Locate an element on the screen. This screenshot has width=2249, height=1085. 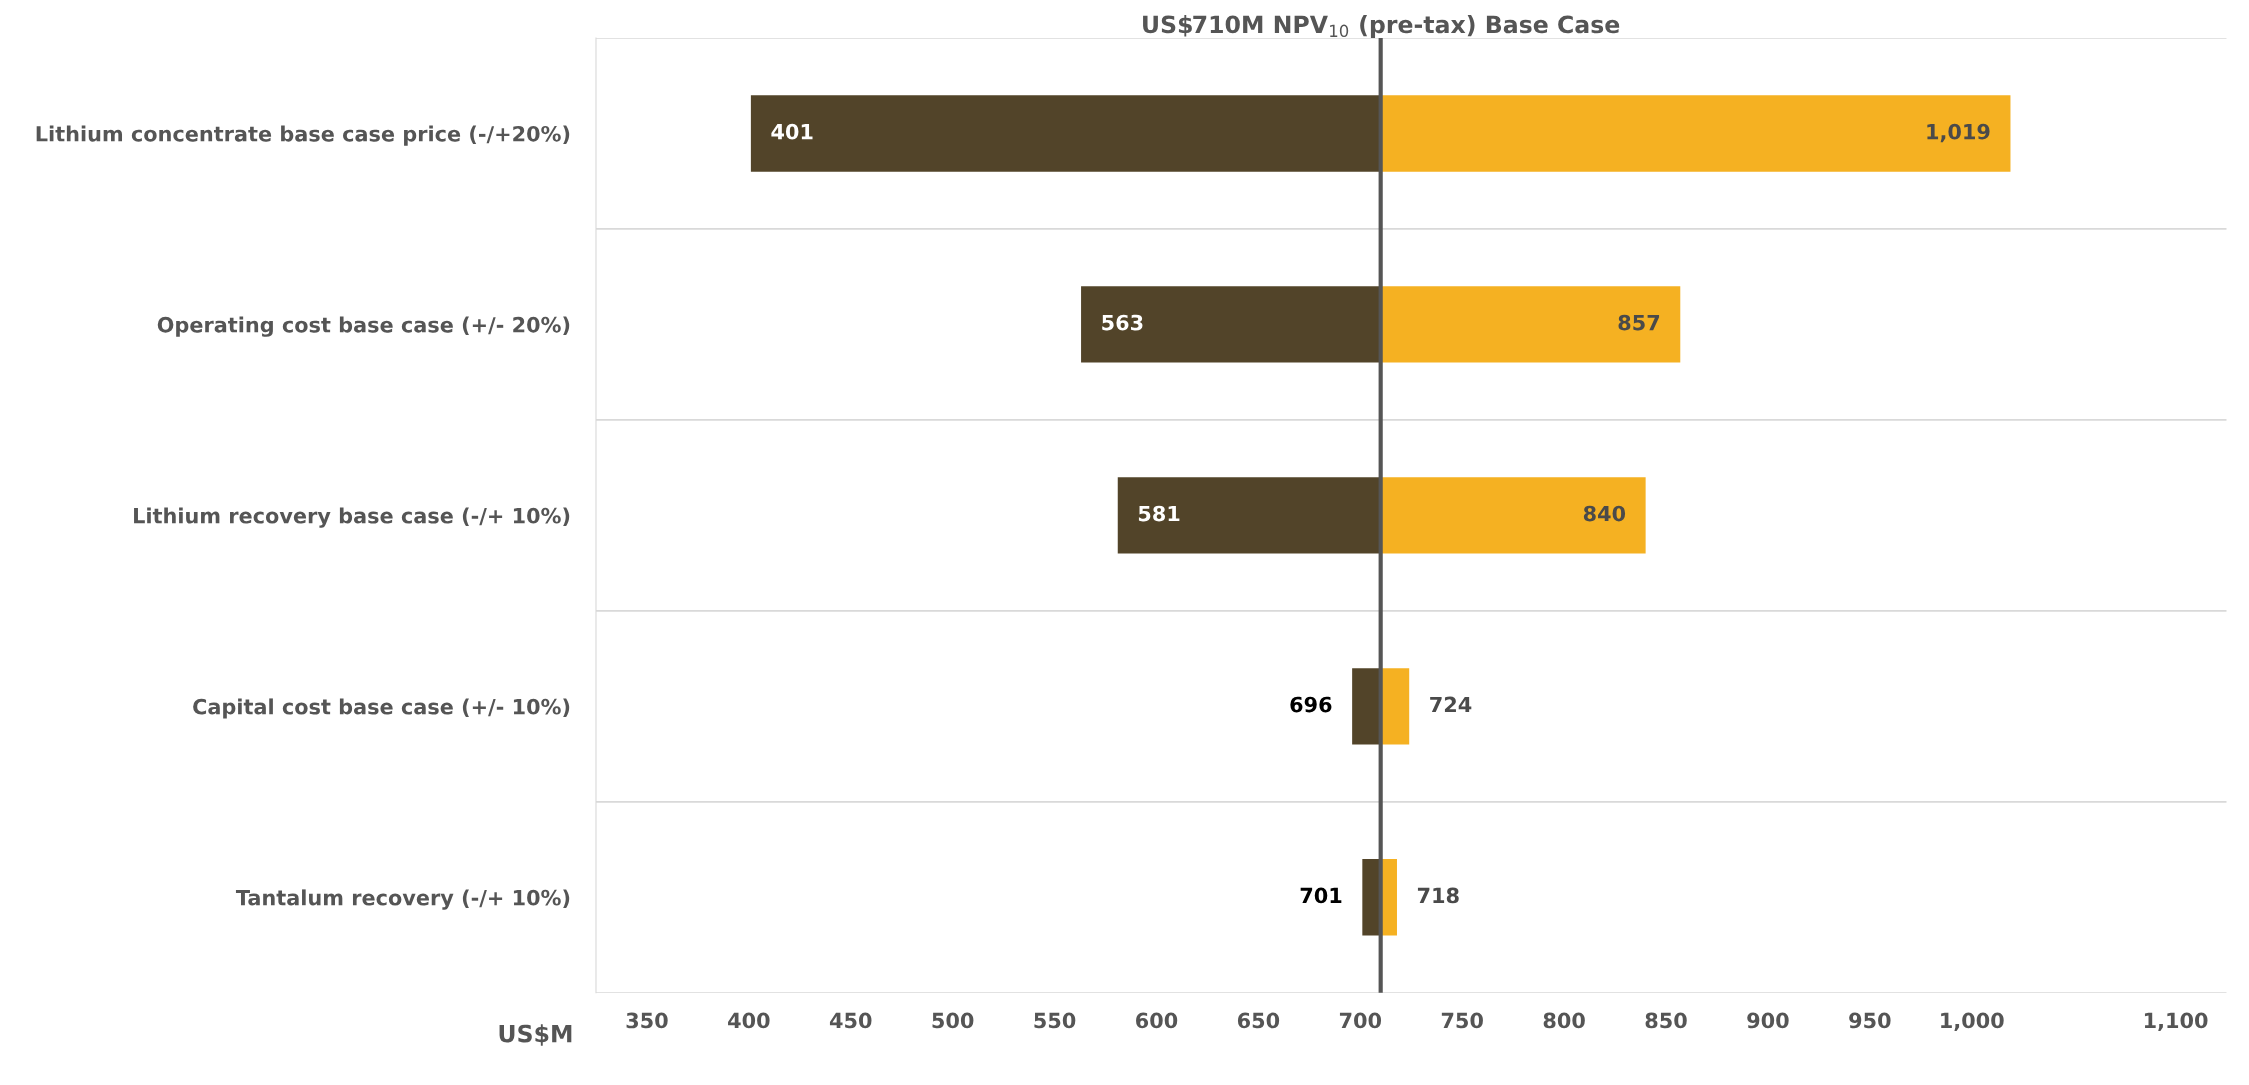
y-tick-label: Lithium recovery base case (-/+ 10%) is located at coordinates (352, 517).